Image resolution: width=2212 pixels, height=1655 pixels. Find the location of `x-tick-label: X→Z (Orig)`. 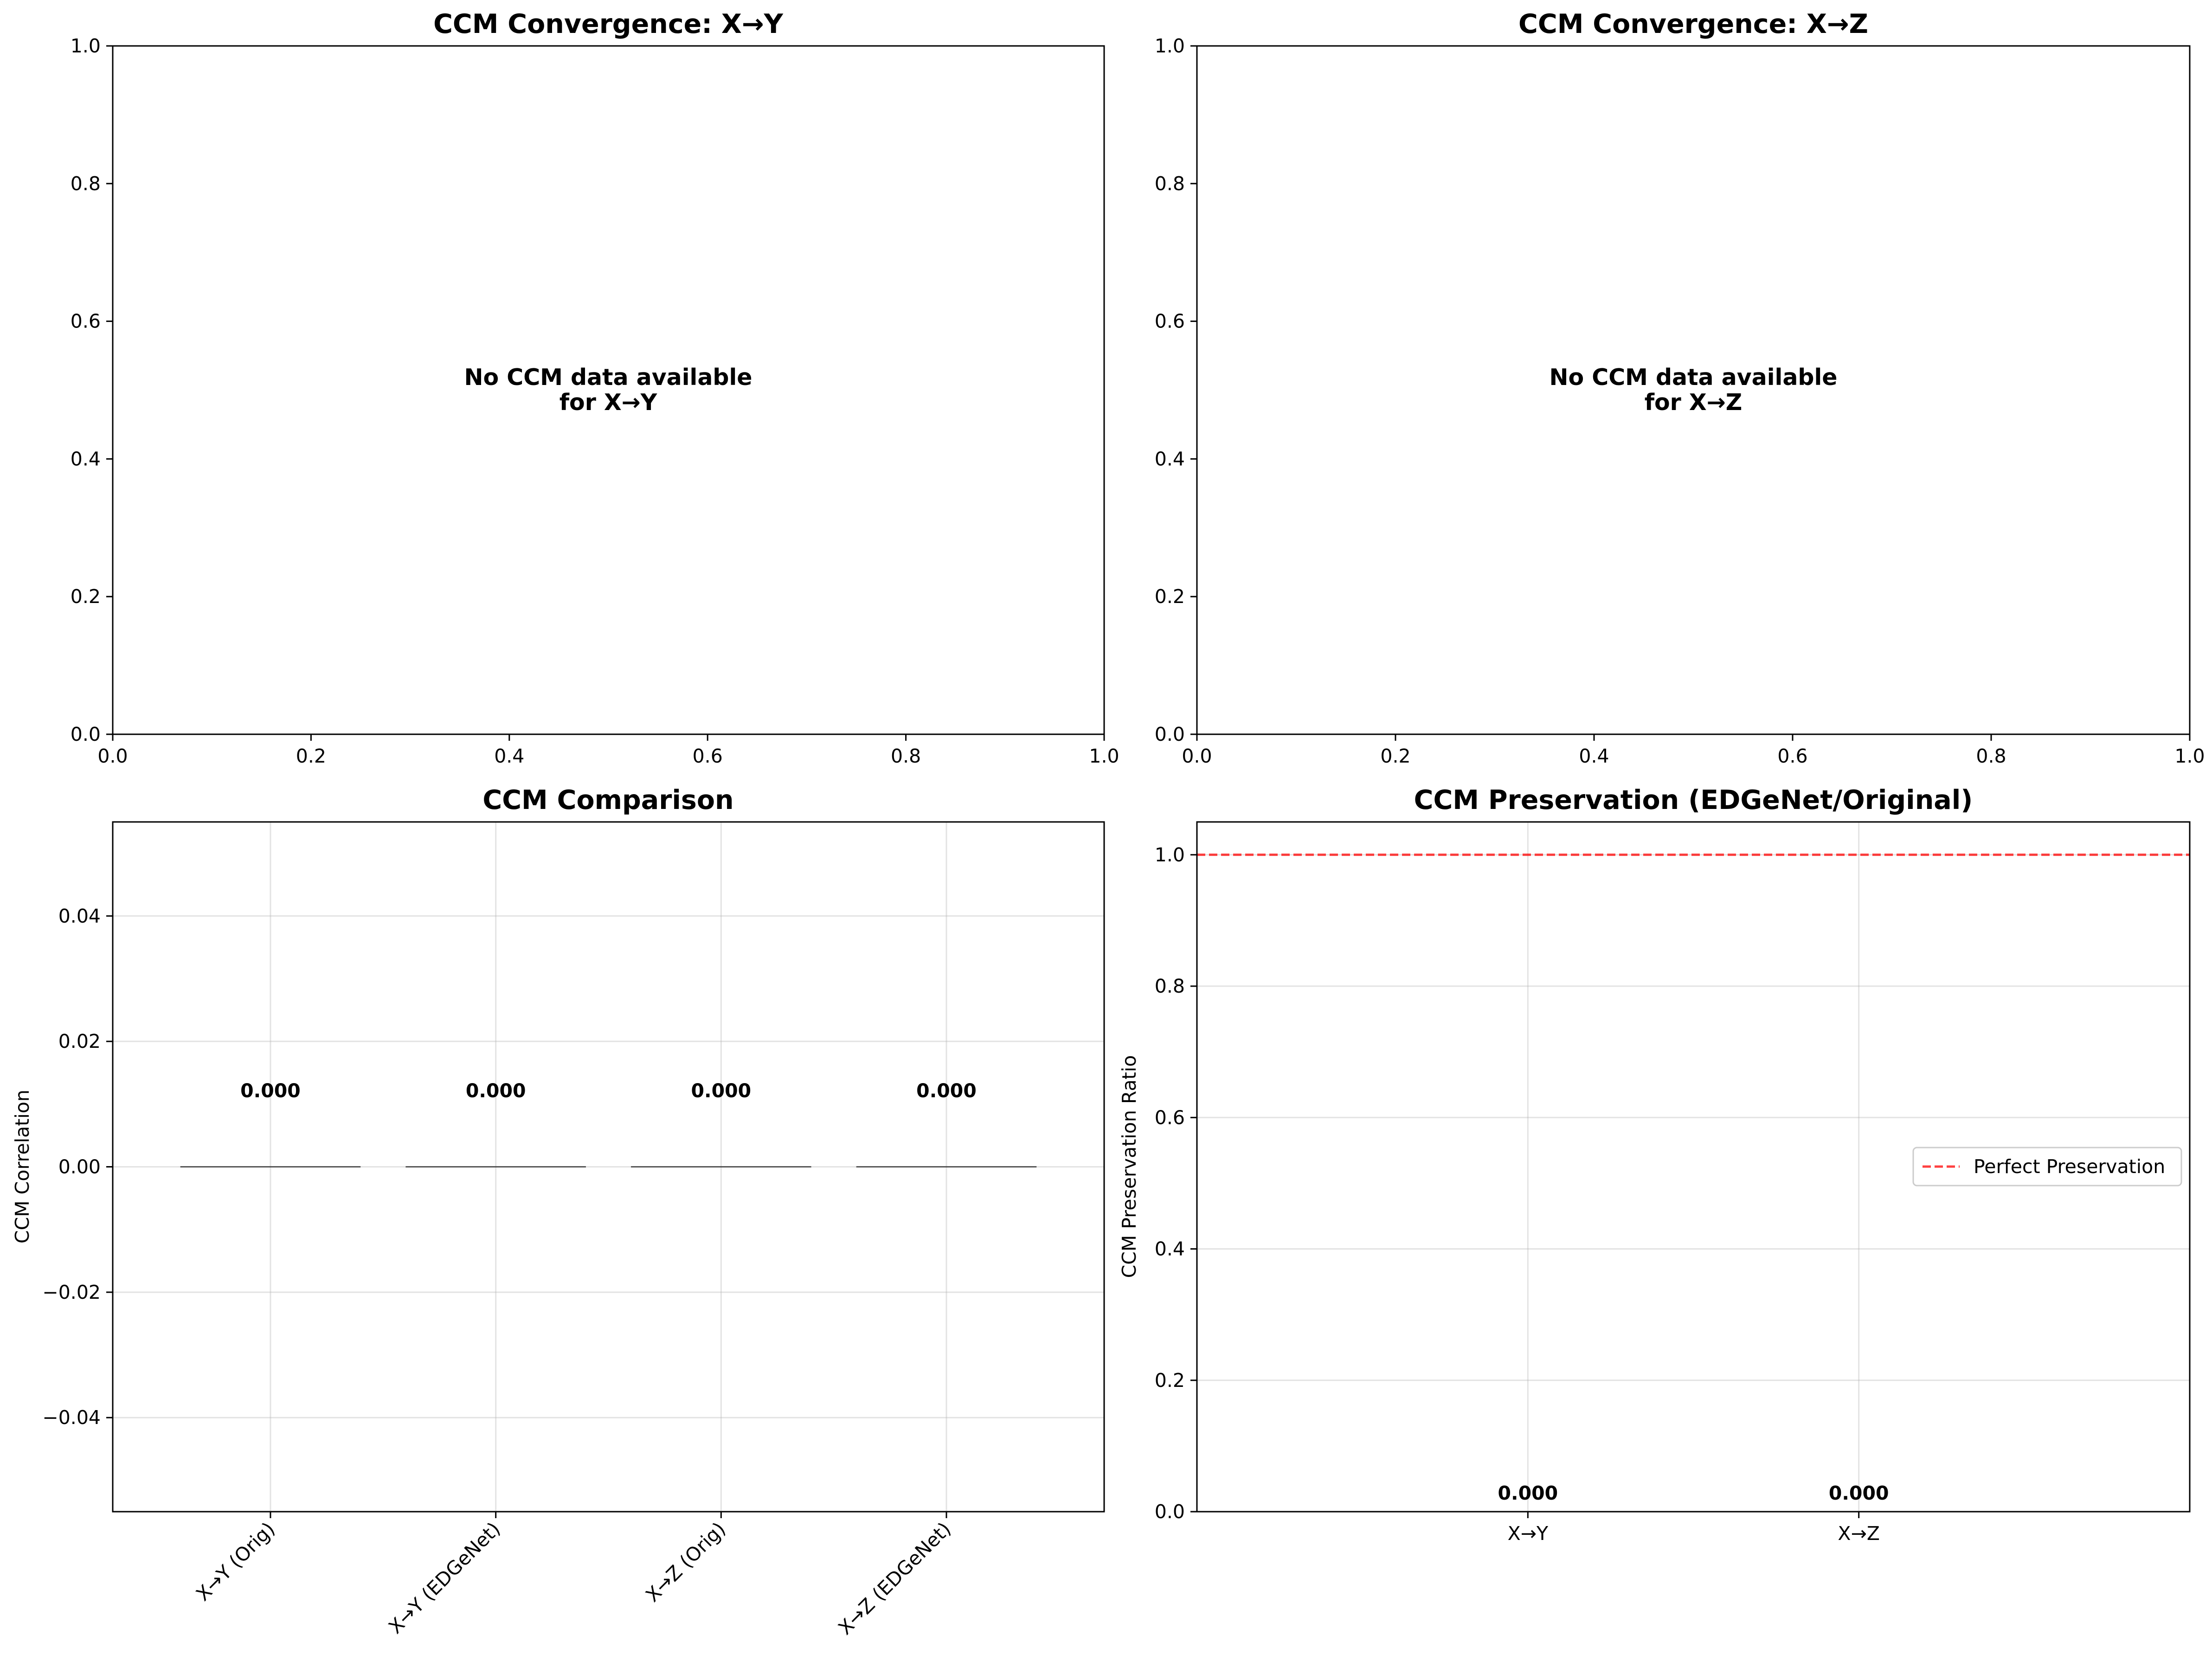

x-tick-label: X→Z (Orig) is located at coordinates (685, 1562).